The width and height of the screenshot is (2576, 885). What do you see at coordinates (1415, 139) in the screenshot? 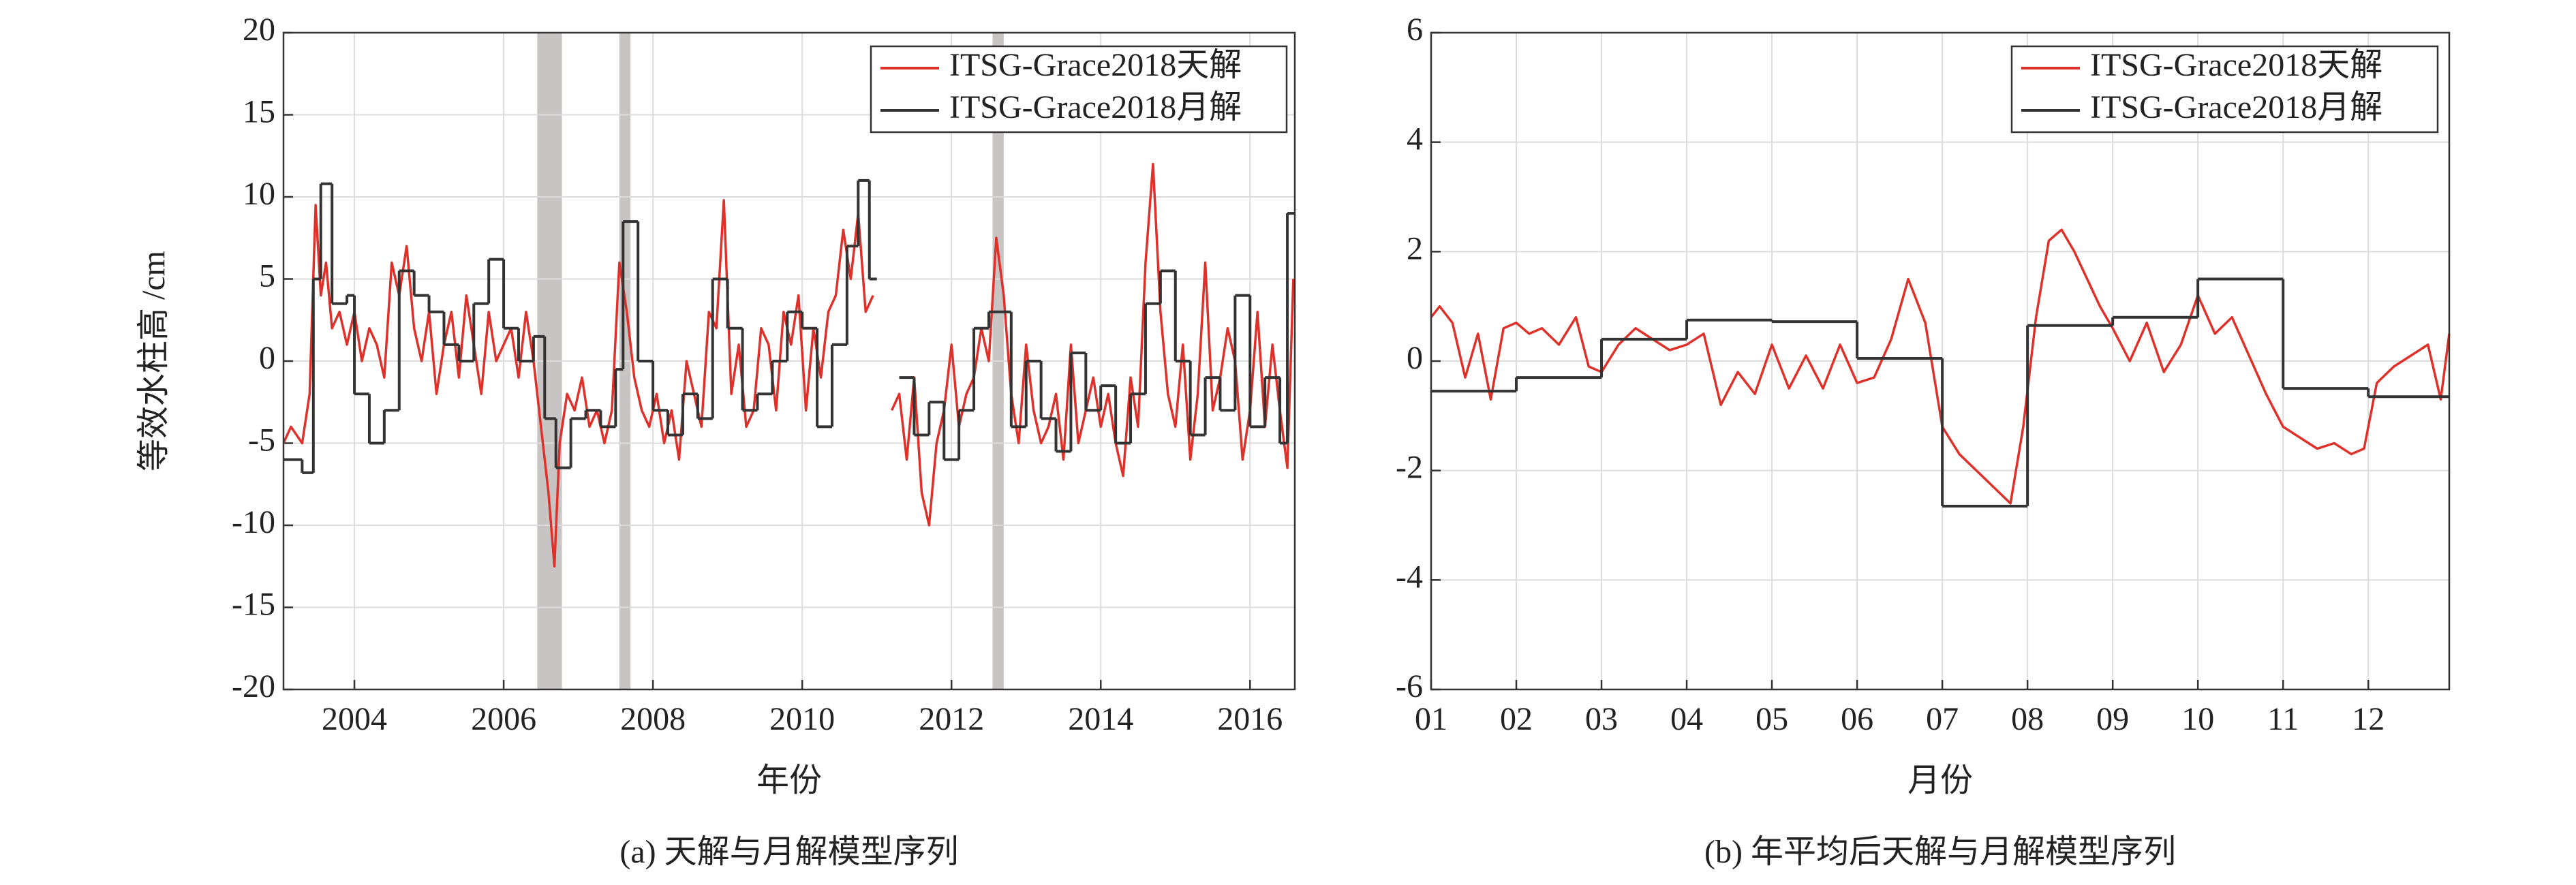
I see `y-tick-label: 4` at bounding box center [1415, 139].